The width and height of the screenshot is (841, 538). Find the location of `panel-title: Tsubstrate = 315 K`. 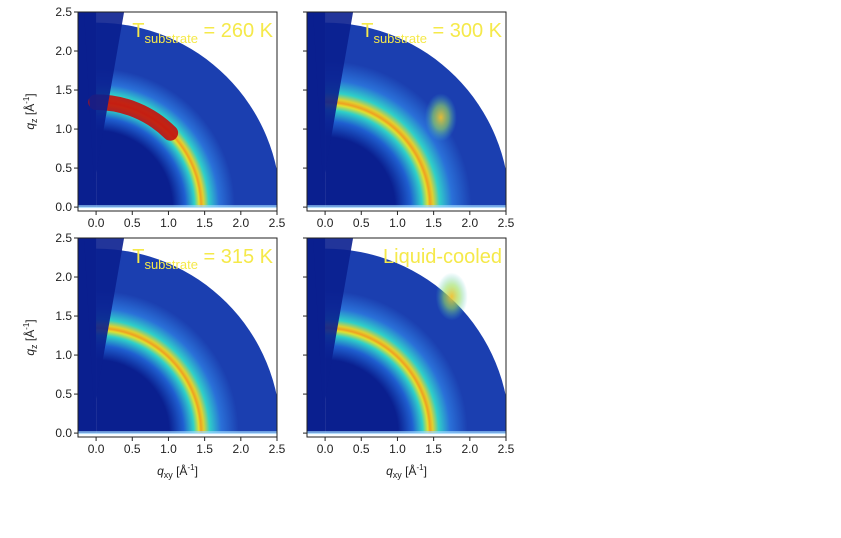

panel-title: Tsubstrate = 315 K is located at coordinates (202, 259).